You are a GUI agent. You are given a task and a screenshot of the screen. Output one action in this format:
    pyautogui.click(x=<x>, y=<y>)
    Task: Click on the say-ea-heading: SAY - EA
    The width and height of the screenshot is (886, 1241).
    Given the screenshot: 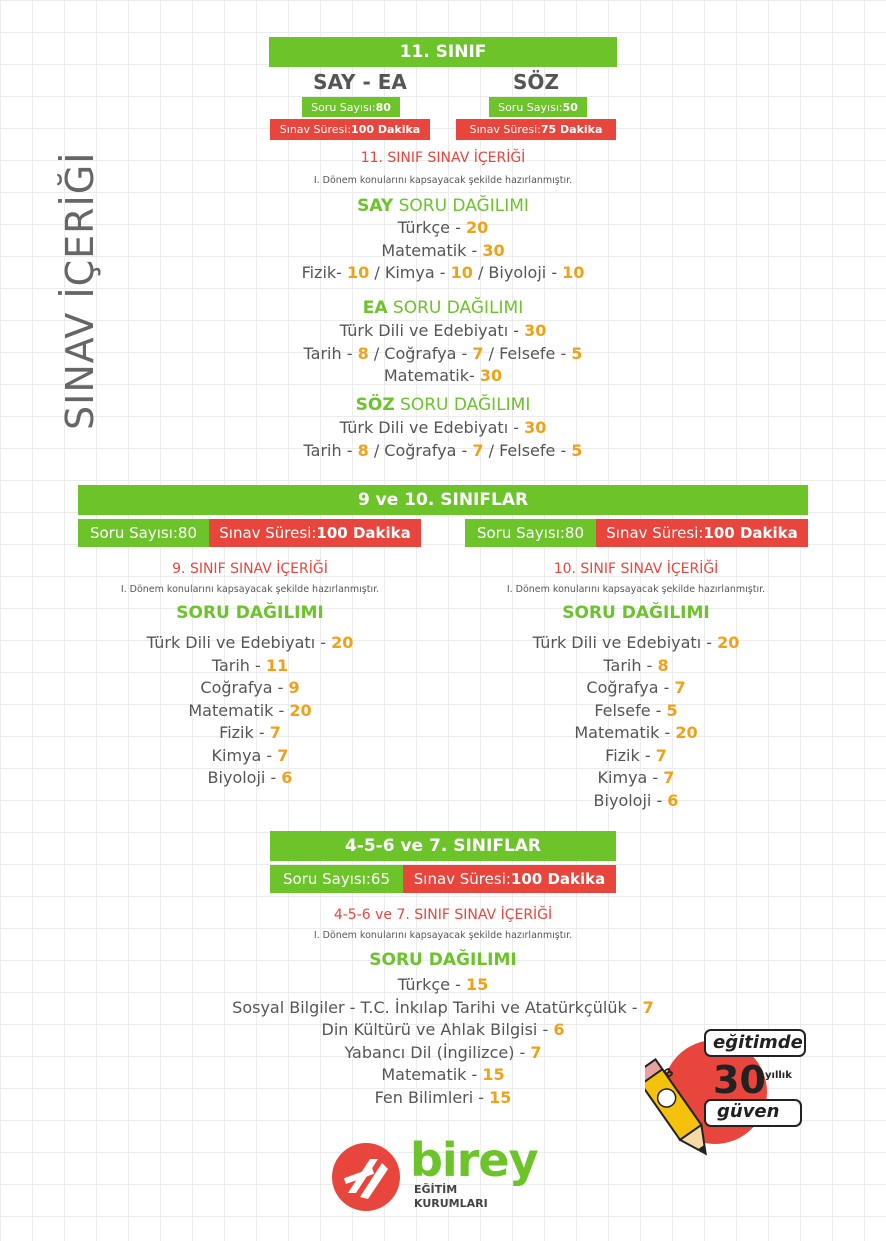 What is the action you would take?
    pyautogui.click(x=360, y=82)
    